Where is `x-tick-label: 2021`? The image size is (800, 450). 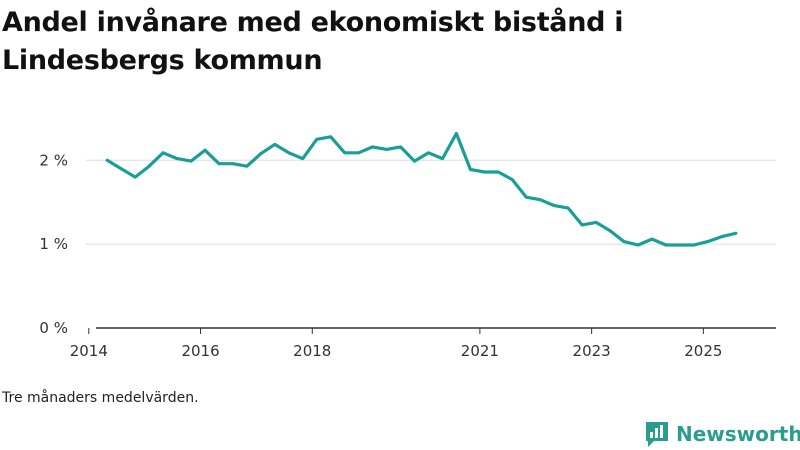
x-tick-label: 2021 is located at coordinates (480, 351).